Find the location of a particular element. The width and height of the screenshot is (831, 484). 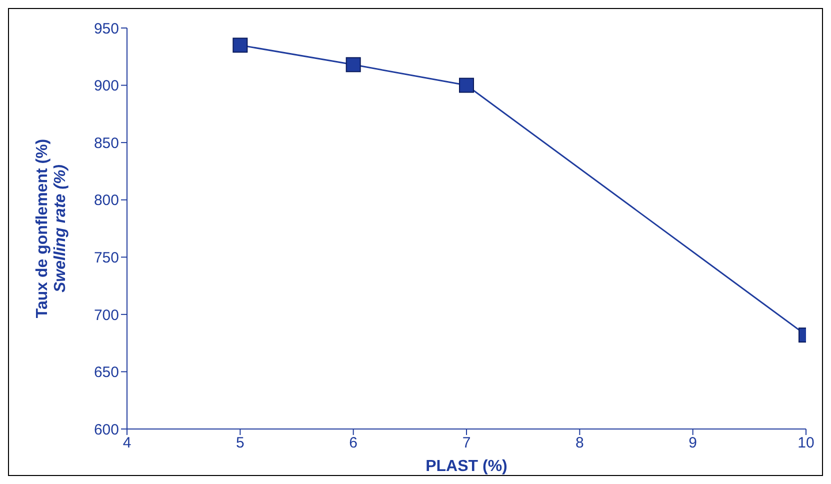

x-tick-label: 8 is located at coordinates (579, 443).